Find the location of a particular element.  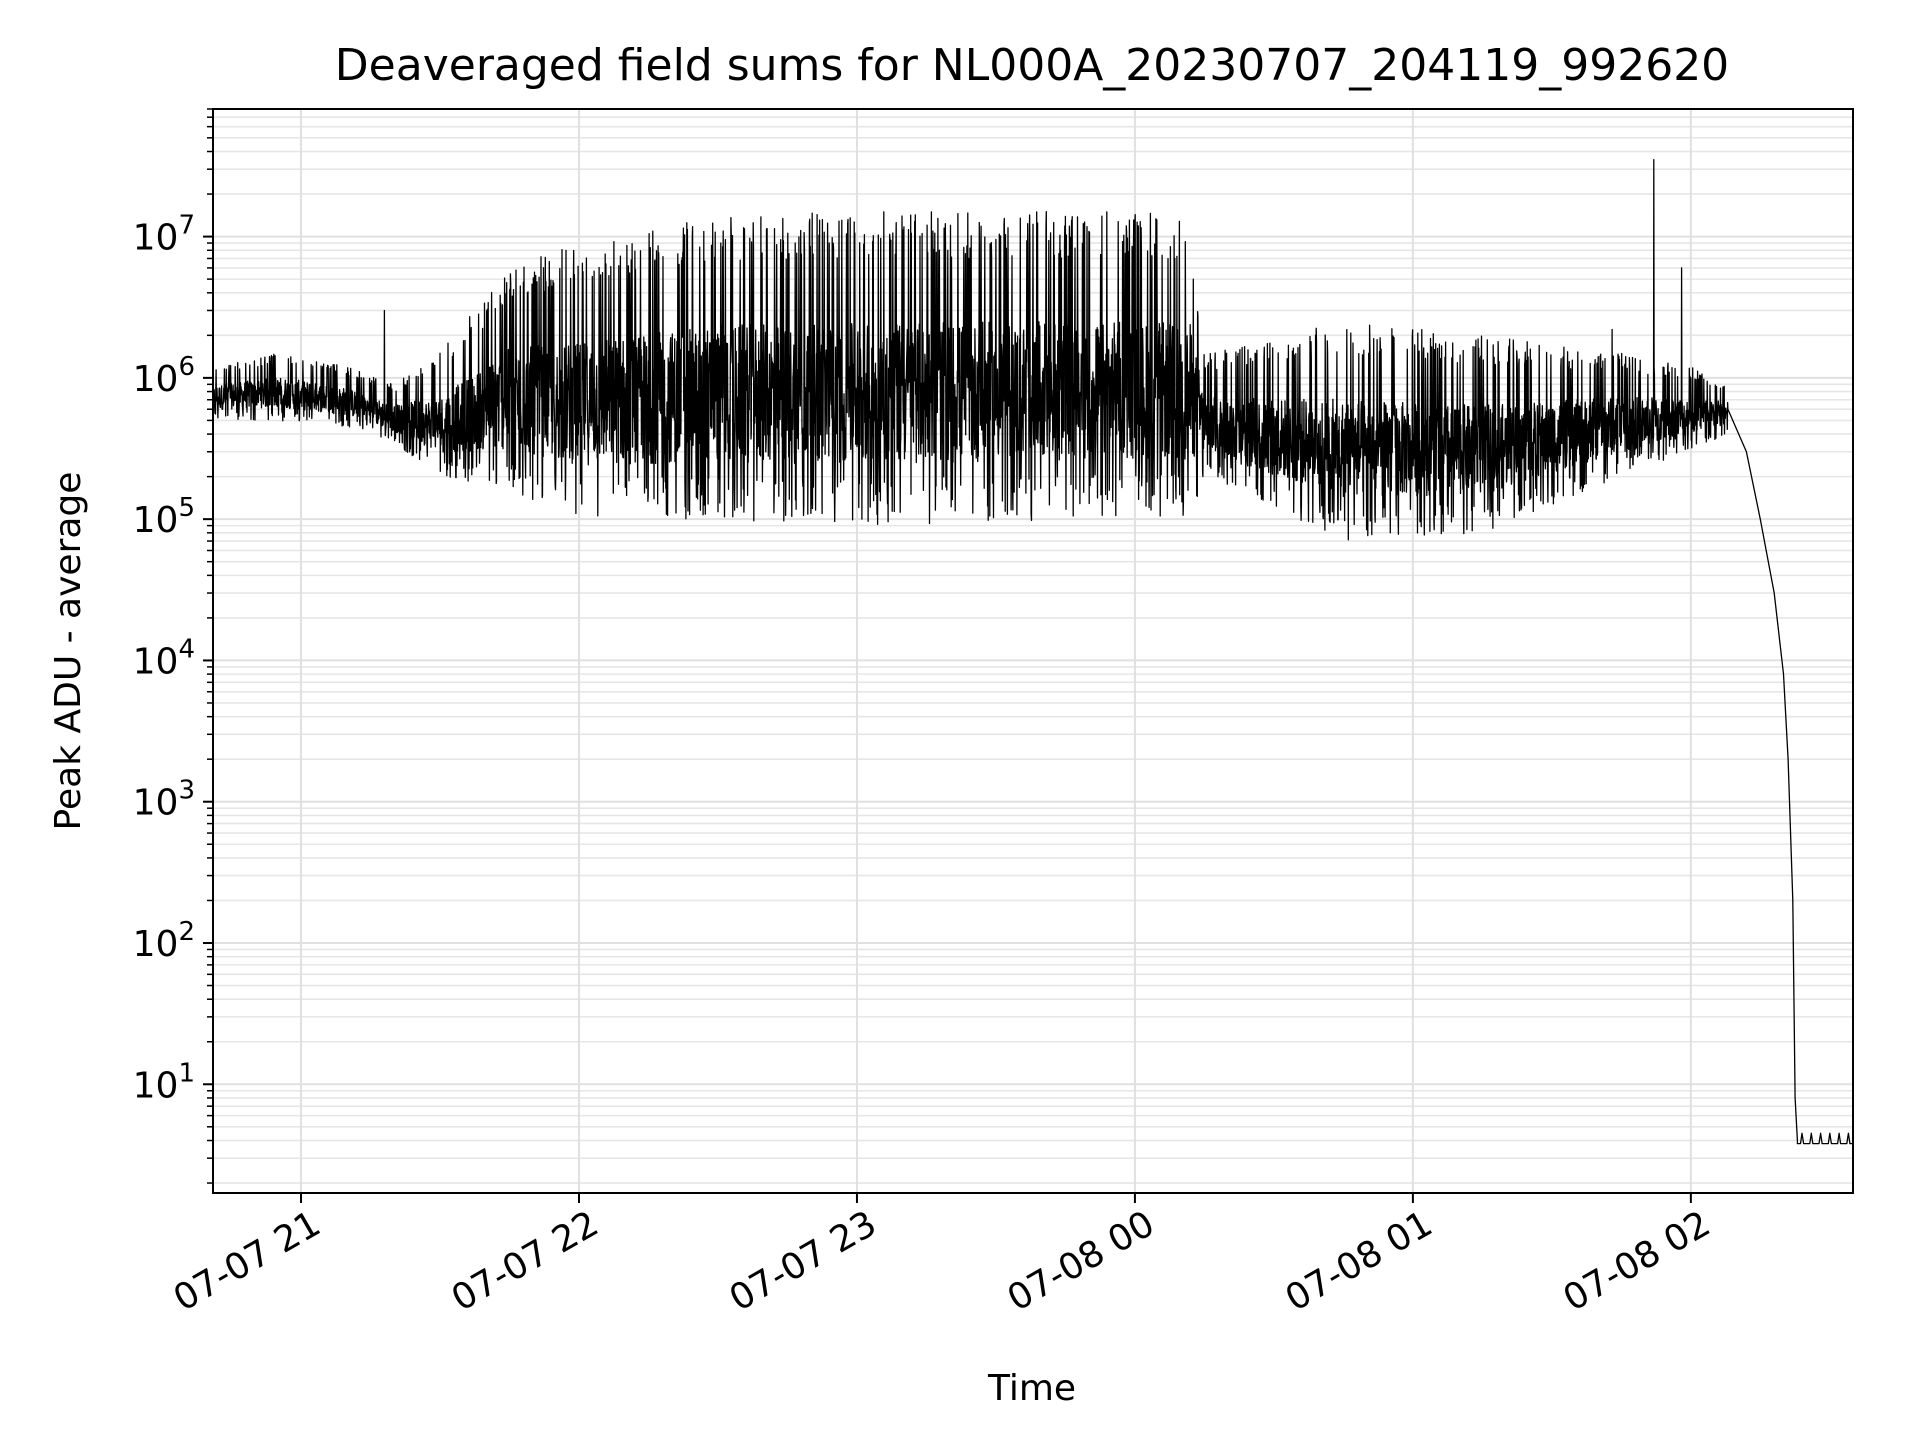

y-tick-label: 10² is located at coordinates (164, 941).